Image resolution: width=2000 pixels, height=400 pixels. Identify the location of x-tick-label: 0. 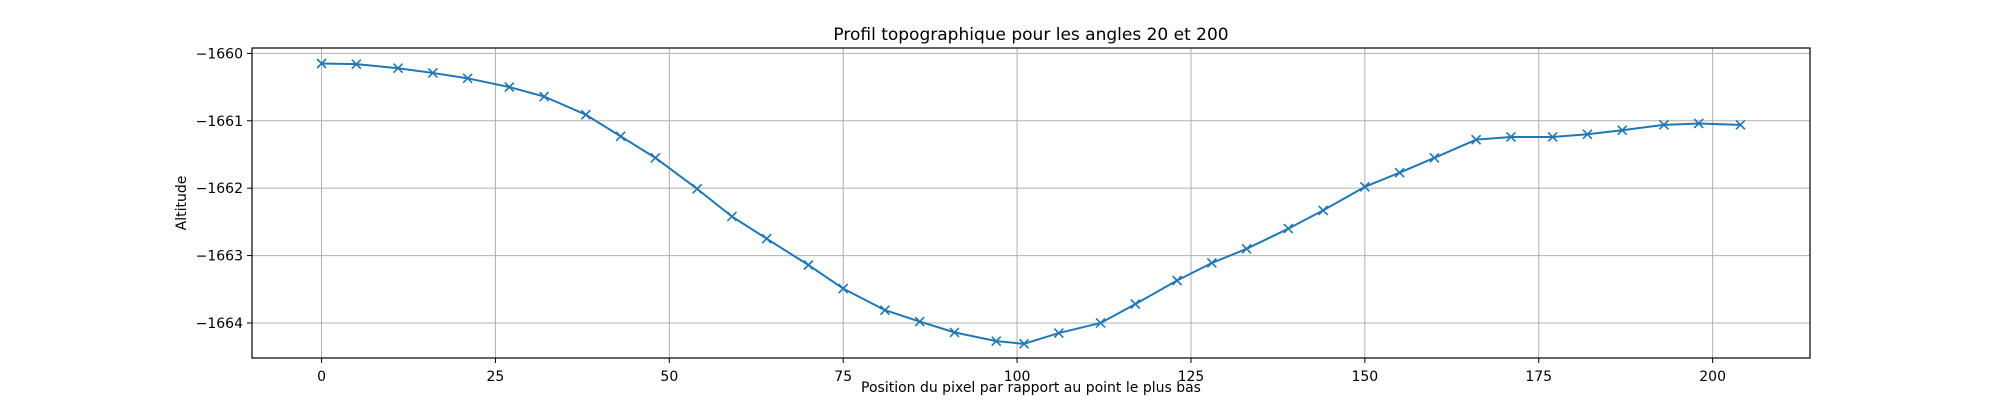
(321, 377).